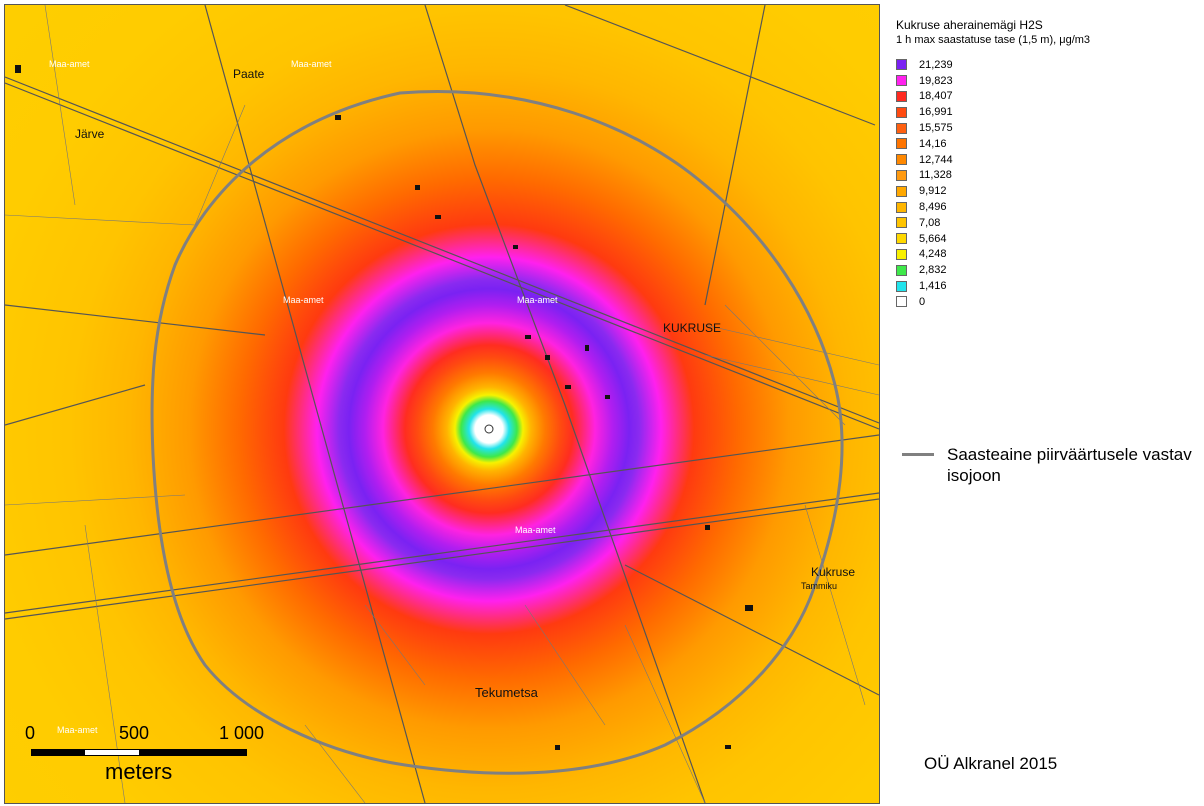 This screenshot has width=1204, height=806. What do you see at coordinates (692, 328) in the screenshot?
I see `place-label-kukruse-village: KUKRUSE` at bounding box center [692, 328].